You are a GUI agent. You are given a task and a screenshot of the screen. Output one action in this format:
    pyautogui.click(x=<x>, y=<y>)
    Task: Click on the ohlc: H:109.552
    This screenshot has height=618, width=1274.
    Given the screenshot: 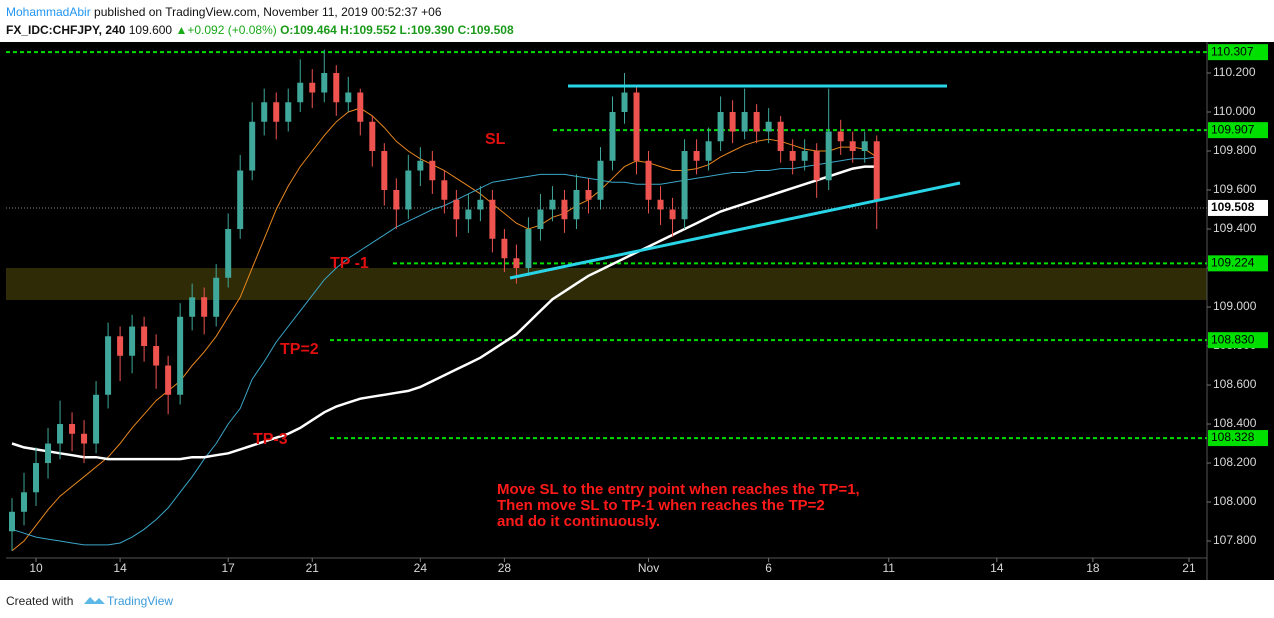 What is the action you would take?
    pyautogui.click(x=368, y=30)
    